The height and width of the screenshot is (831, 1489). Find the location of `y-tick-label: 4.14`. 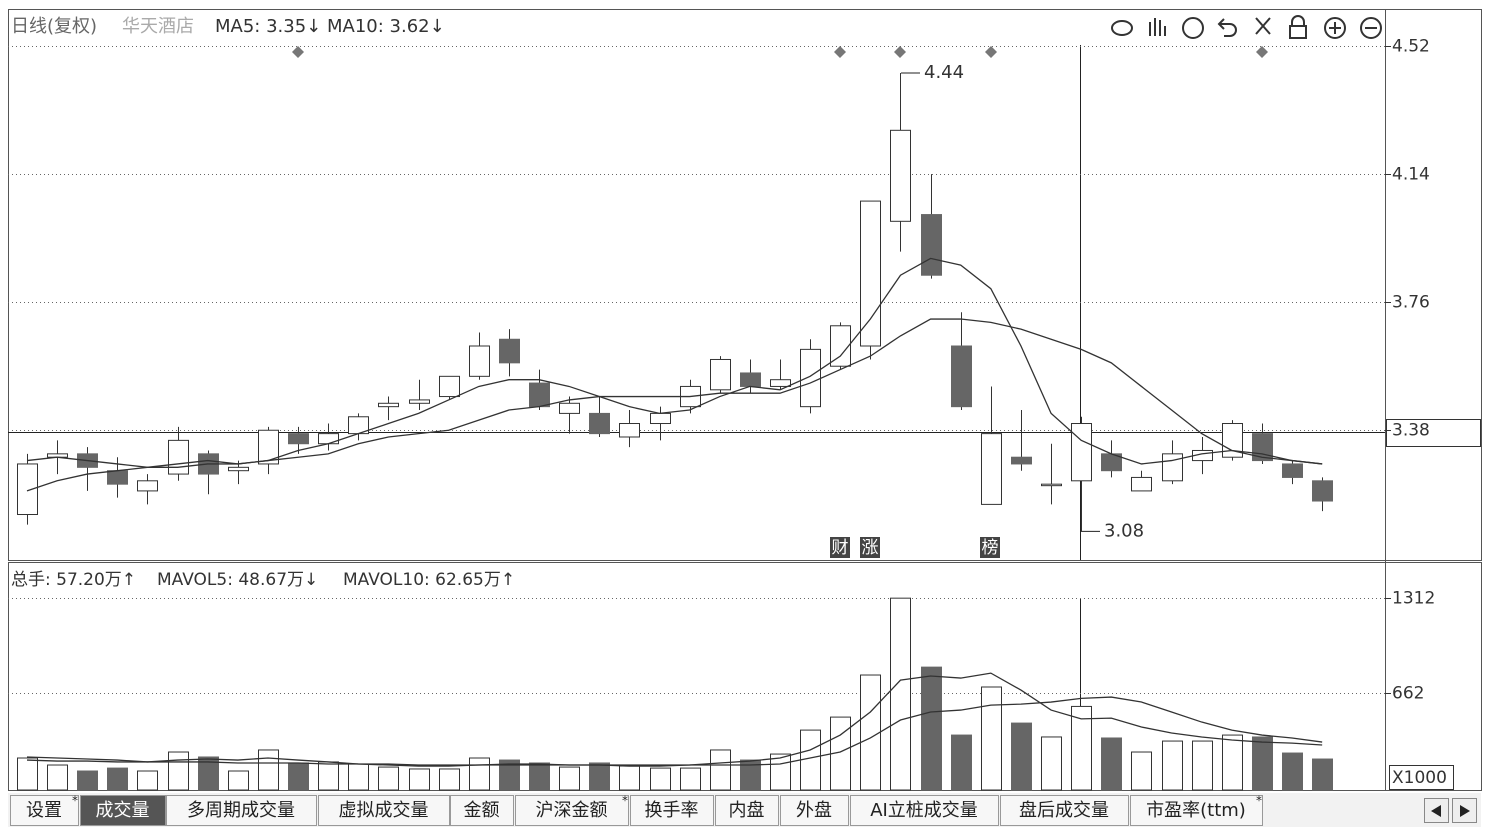

y-tick-label: 4.14 is located at coordinates (1411, 175).